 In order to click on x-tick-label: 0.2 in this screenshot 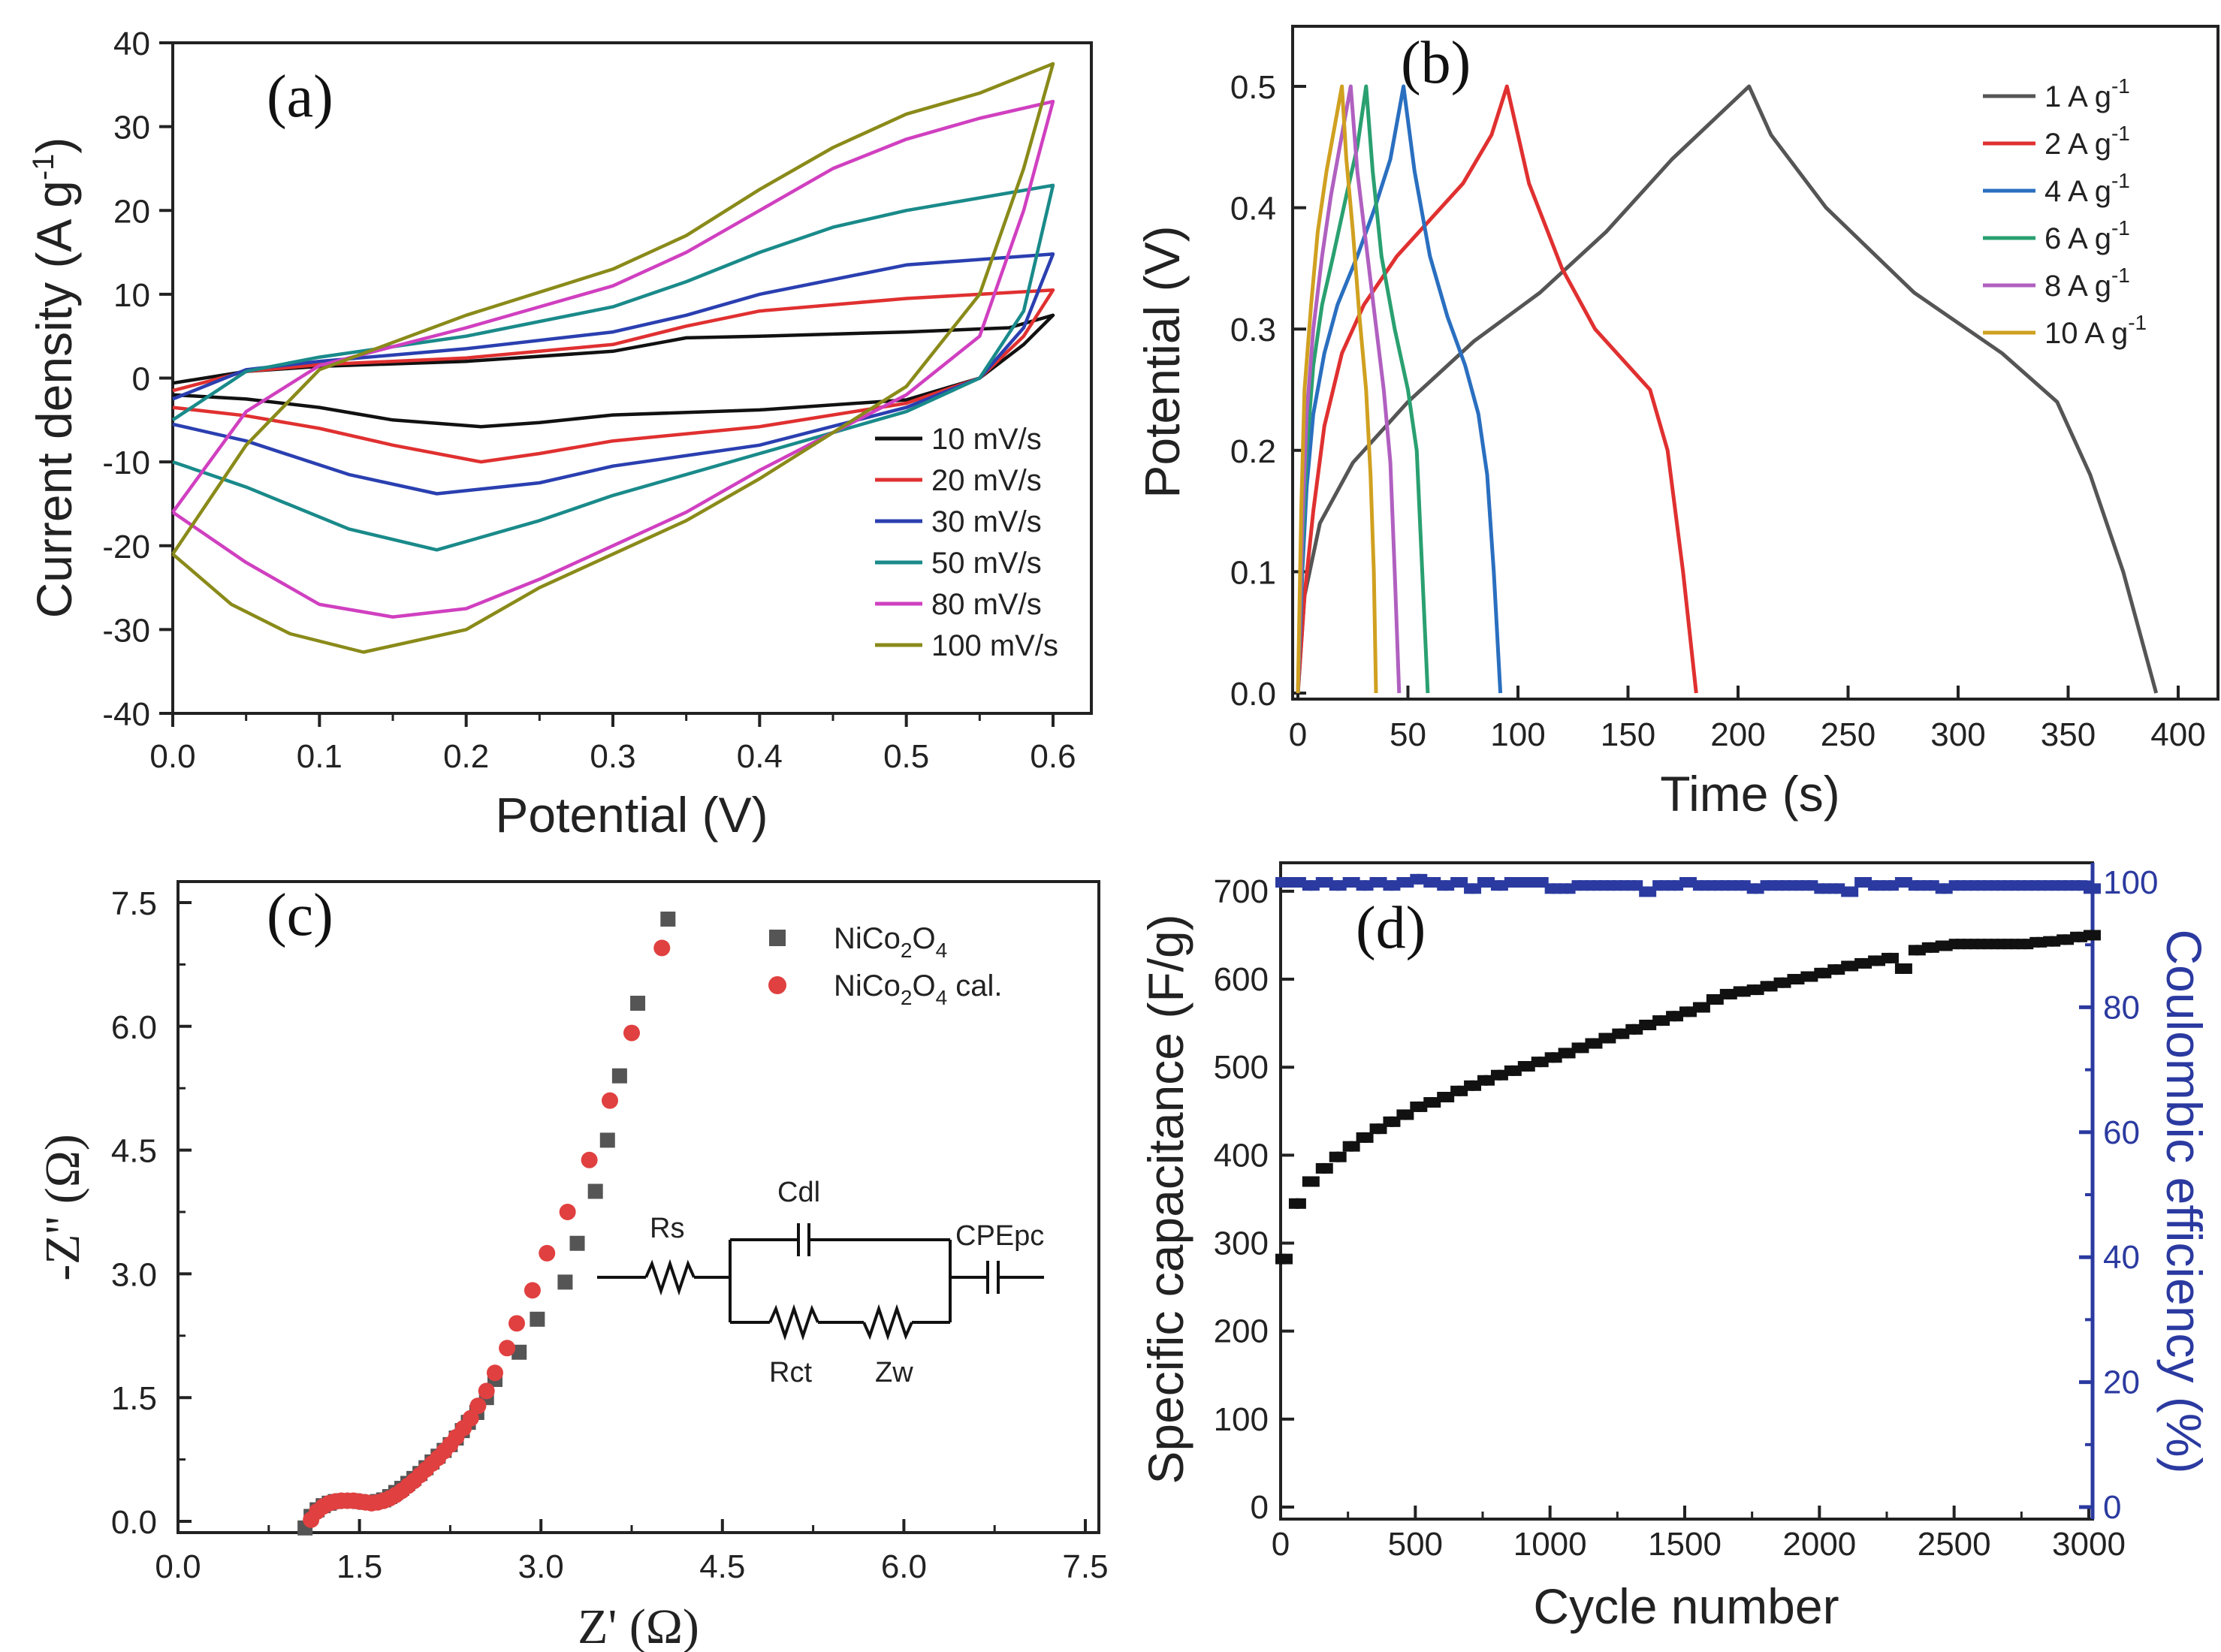, I will do `click(466, 756)`.